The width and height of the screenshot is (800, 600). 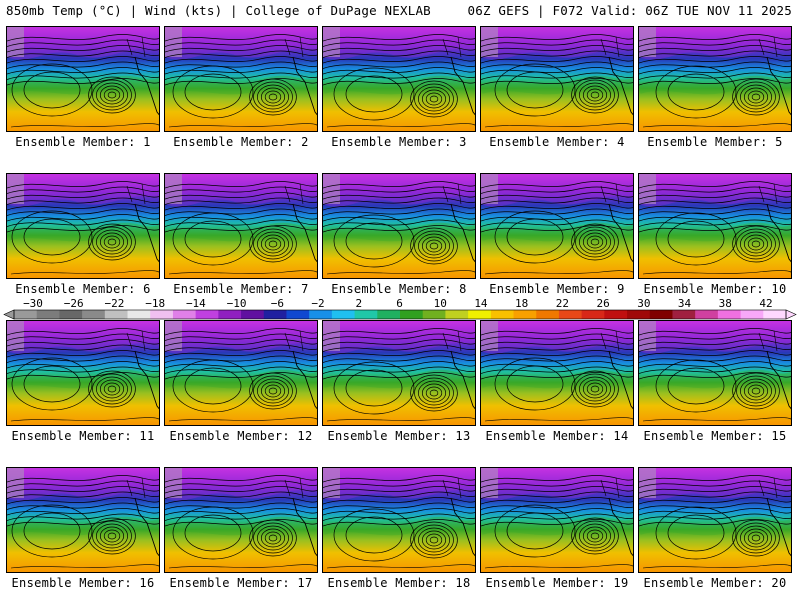 What do you see at coordinates (521, 303) in the screenshot?
I see `colorbar-tick-label: 18` at bounding box center [521, 303].